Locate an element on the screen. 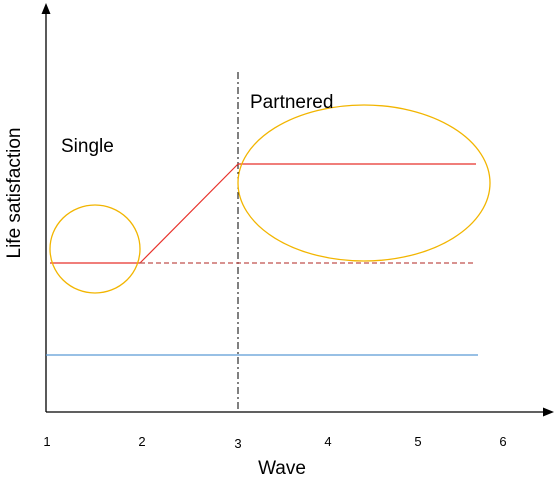 The image size is (558, 479). x-tick-label: 6 is located at coordinates (502, 441).